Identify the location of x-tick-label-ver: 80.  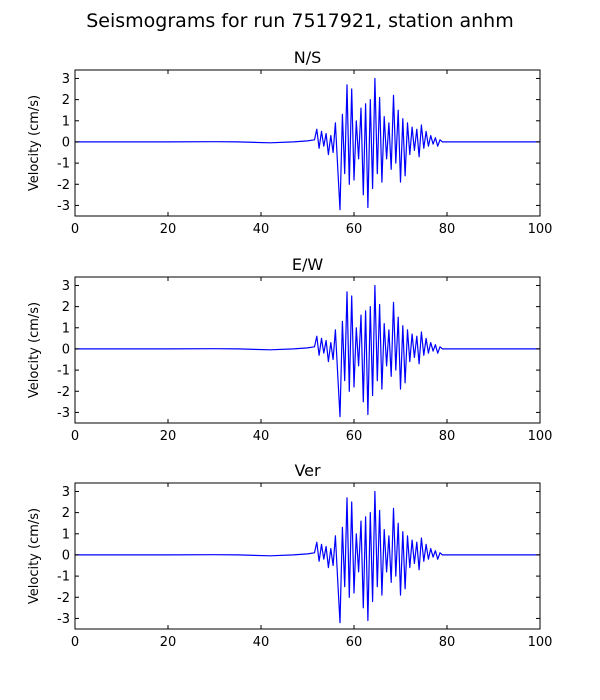
(447, 642).